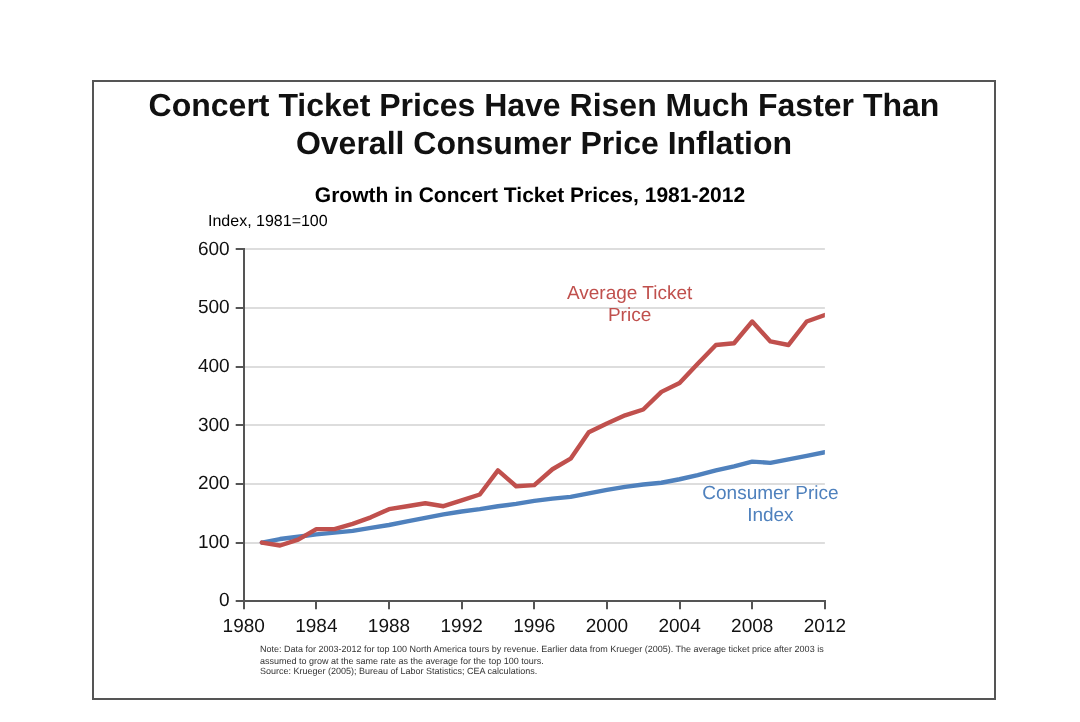 Image resolution: width=1080 pixels, height=722 pixels. I want to click on y-axis-title: Index, 1981=100, so click(268, 221).